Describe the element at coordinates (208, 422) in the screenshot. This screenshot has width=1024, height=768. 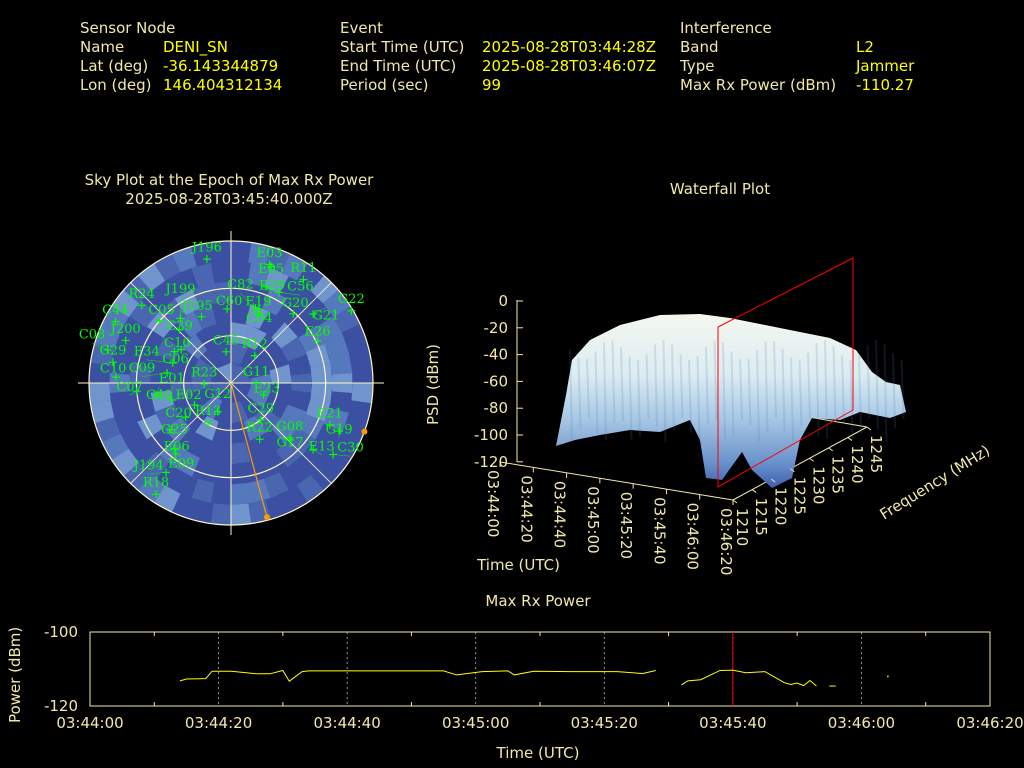
I see `satellite-marker-r13` at that location.